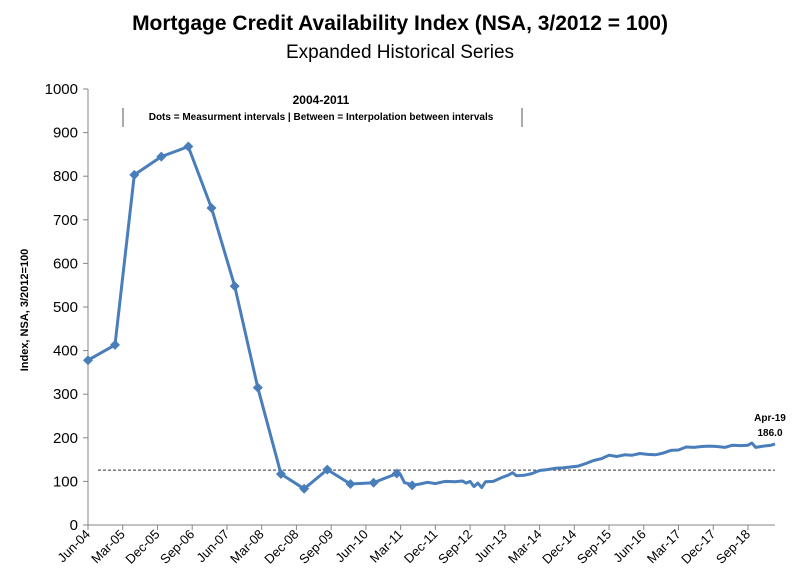 This screenshot has height=583, width=800. What do you see at coordinates (421, 547) in the screenshot?
I see `x-tick-label: Dec-11` at bounding box center [421, 547].